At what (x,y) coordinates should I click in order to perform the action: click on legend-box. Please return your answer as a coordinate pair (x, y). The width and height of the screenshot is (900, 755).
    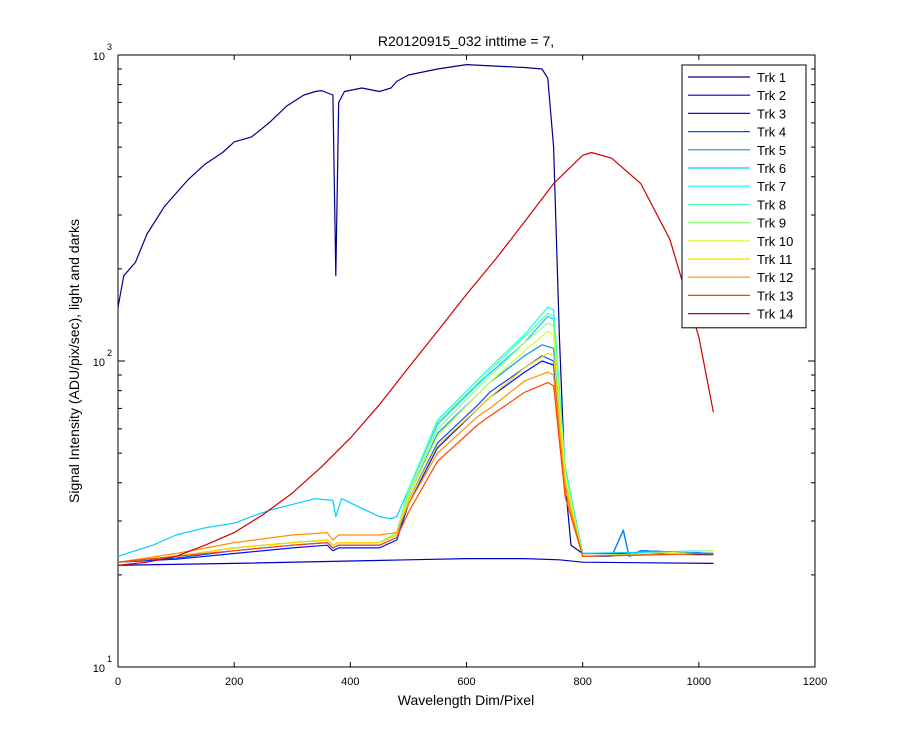
    Looking at the image, I should click on (744, 196).